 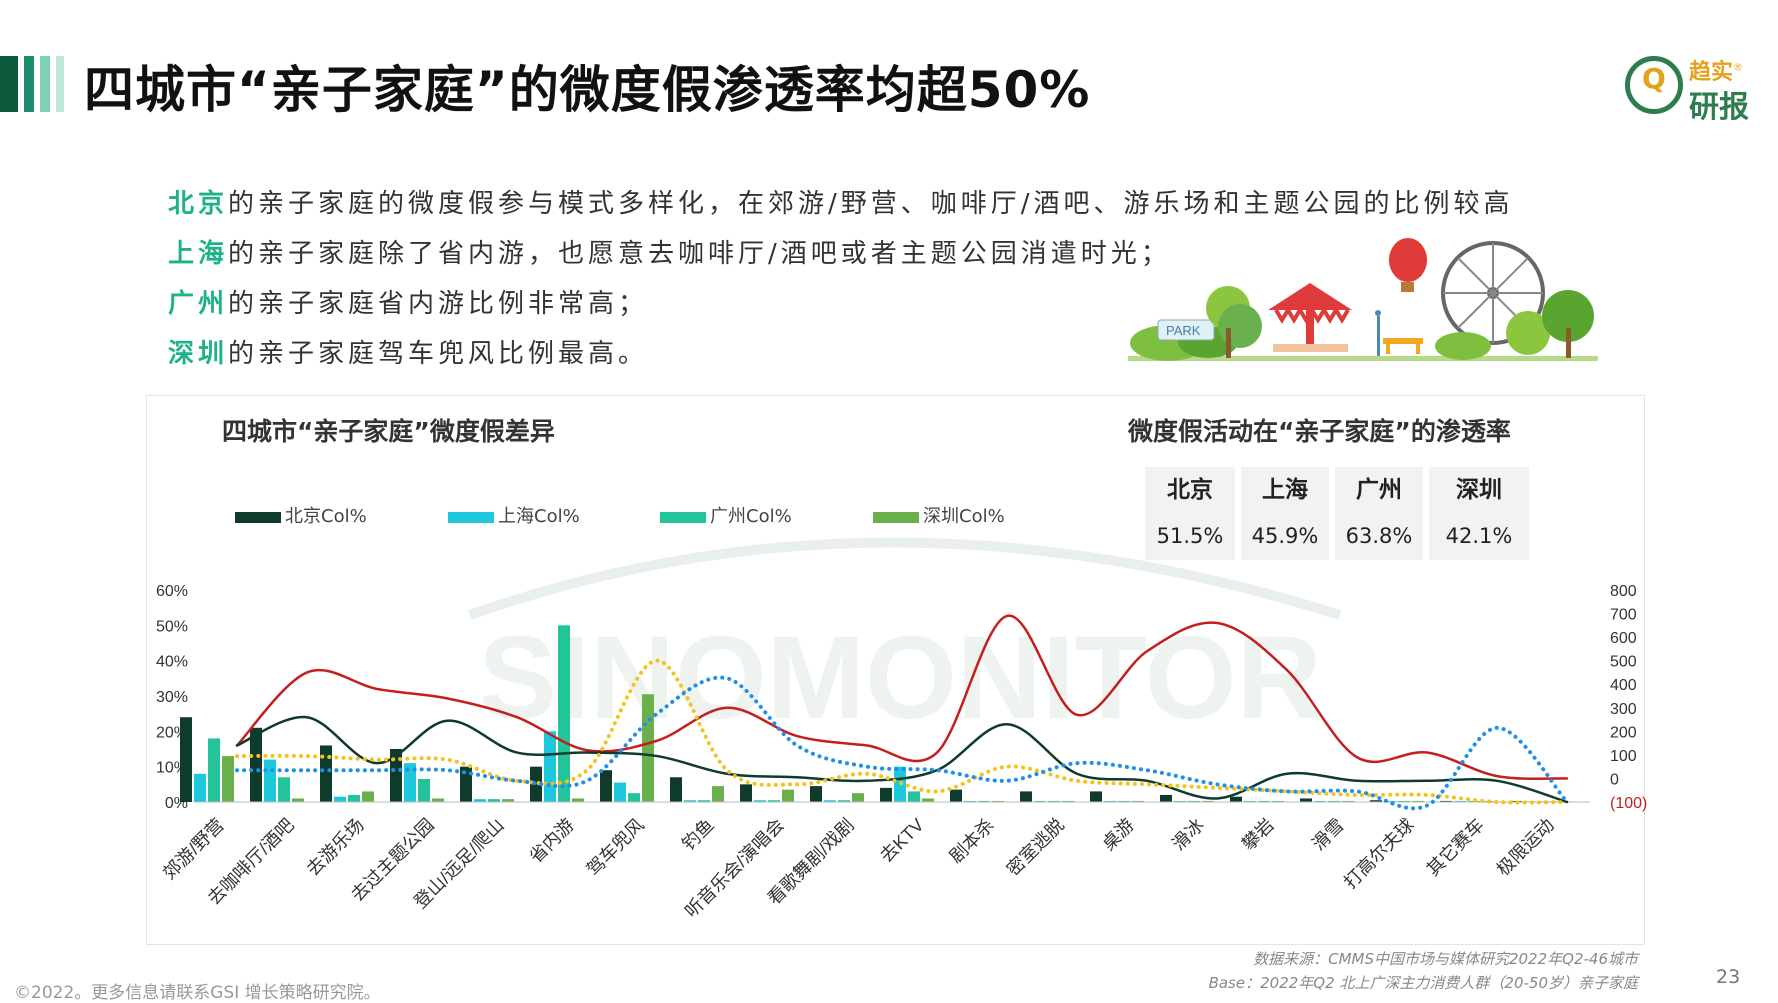 I want to click on left-axis-tick: 40%, so click(x=172, y=662).